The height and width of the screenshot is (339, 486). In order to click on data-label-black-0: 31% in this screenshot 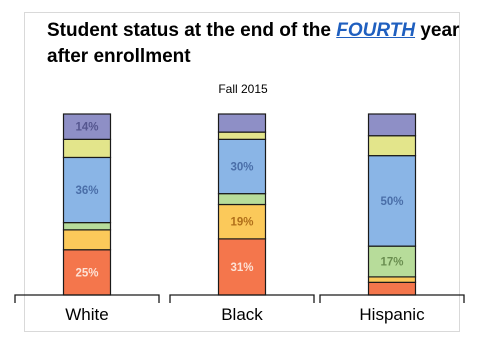, I will do `click(241, 268)`.